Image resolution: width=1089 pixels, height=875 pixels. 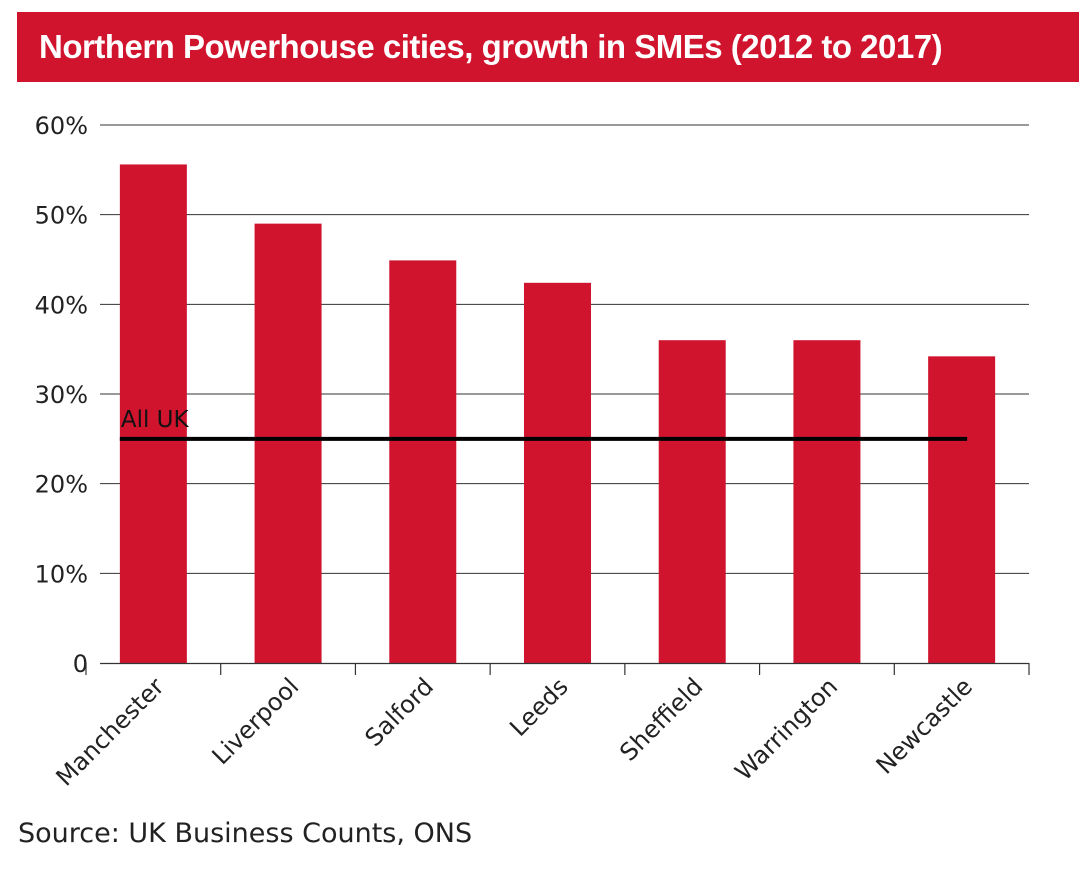 What do you see at coordinates (557, 668) in the screenshot?
I see `x-axis` at bounding box center [557, 668].